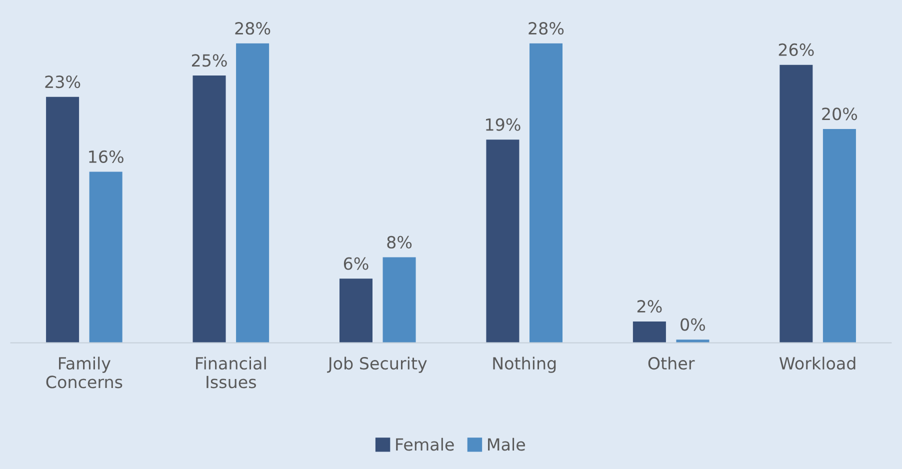 The height and width of the screenshot is (469, 902). What do you see at coordinates (84, 372) in the screenshot?
I see `x-tick-label: Family Concerns` at bounding box center [84, 372].